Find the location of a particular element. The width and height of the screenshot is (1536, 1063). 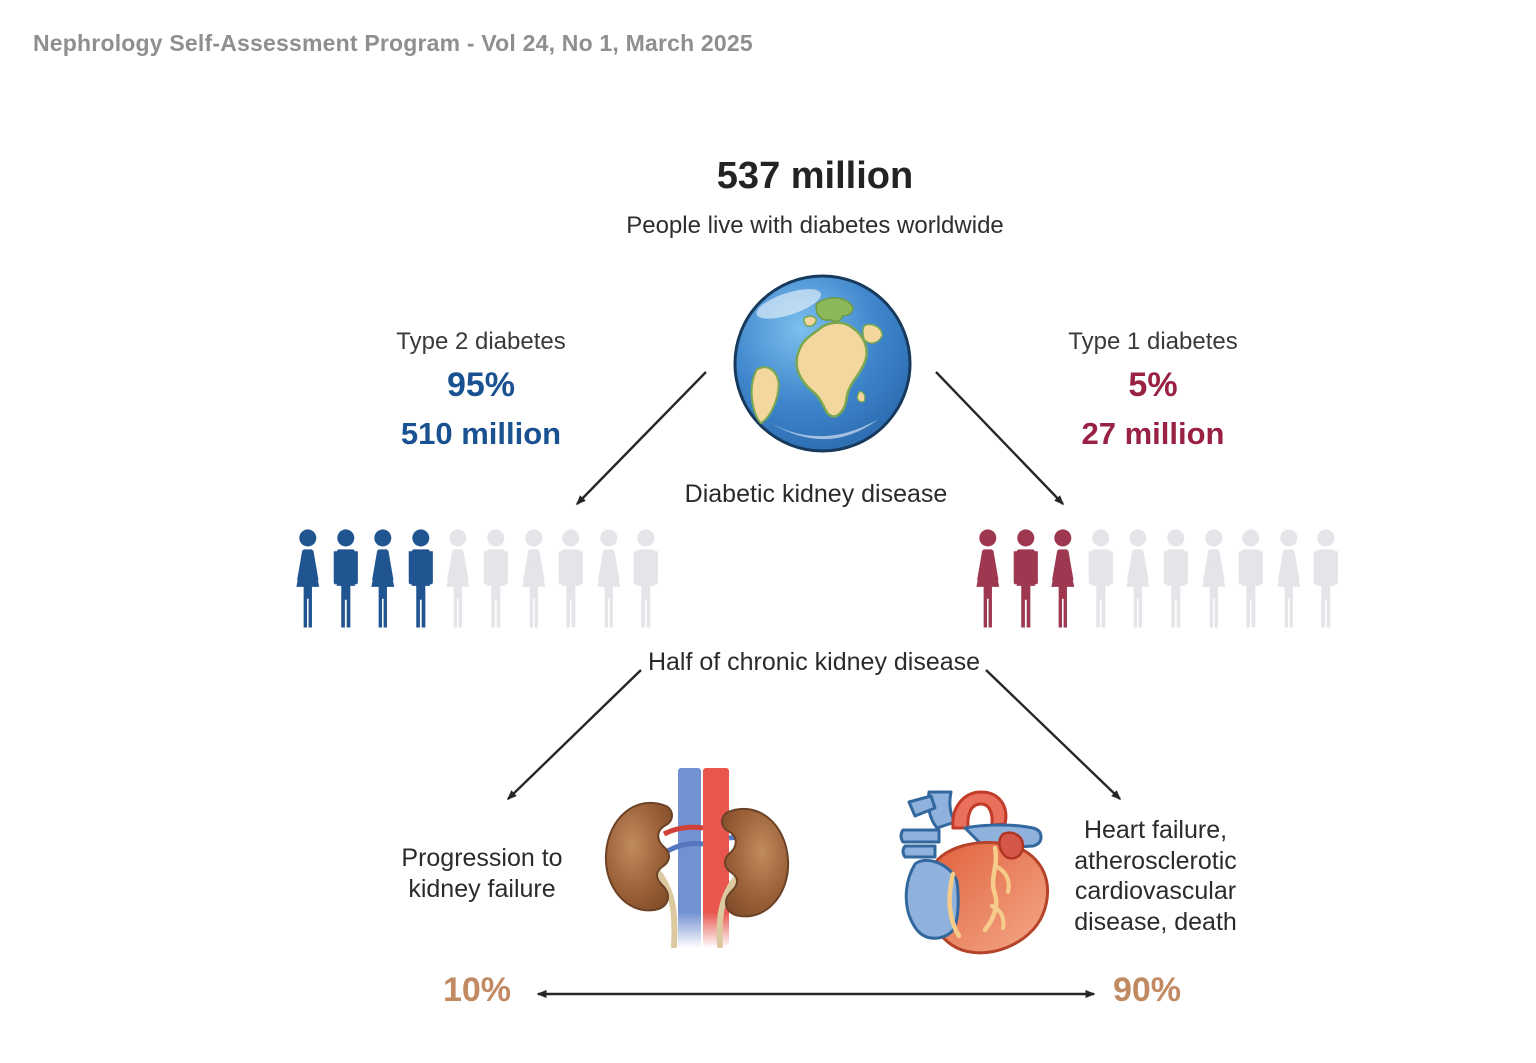

right-atrium is located at coordinates (932, 899).